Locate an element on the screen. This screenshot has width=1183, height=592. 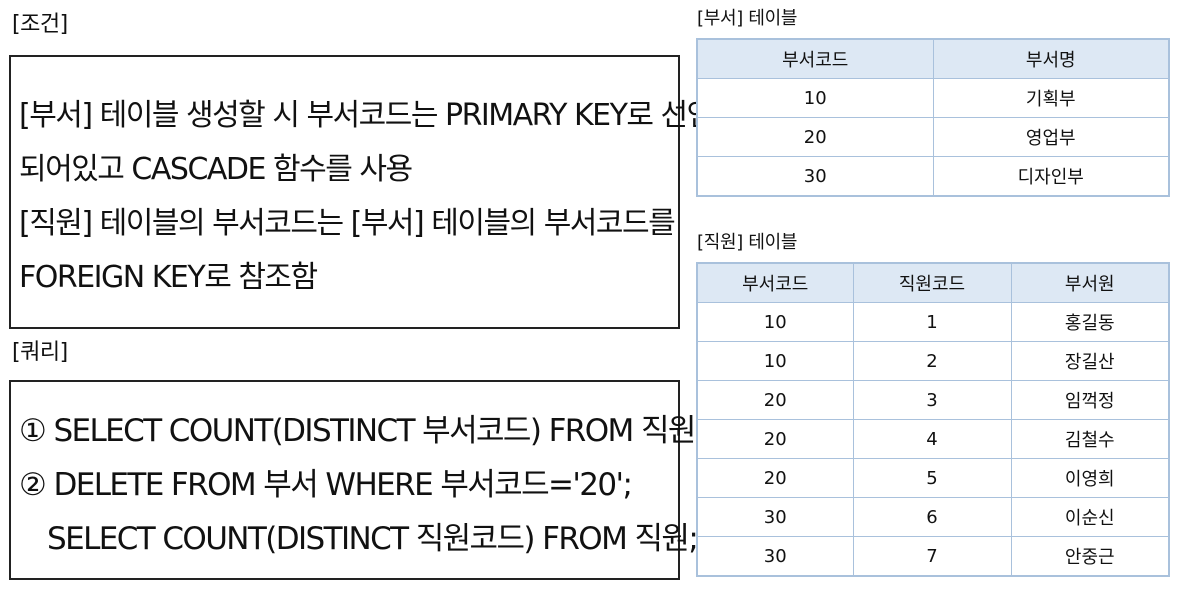
table-cell: 6 is located at coordinates (932, 517).